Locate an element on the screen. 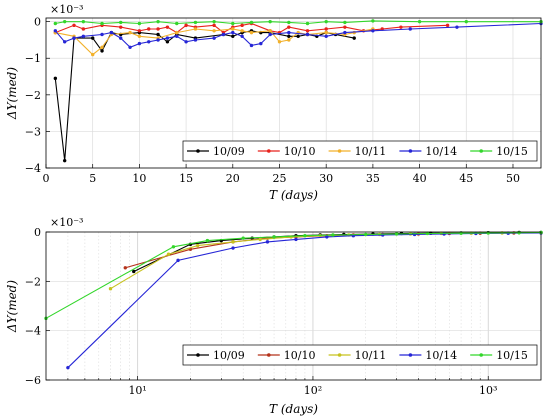 Image resolution: width=550 pixels, height=420 pixels. legend-item: 10/11 is located at coordinates (357, 151).